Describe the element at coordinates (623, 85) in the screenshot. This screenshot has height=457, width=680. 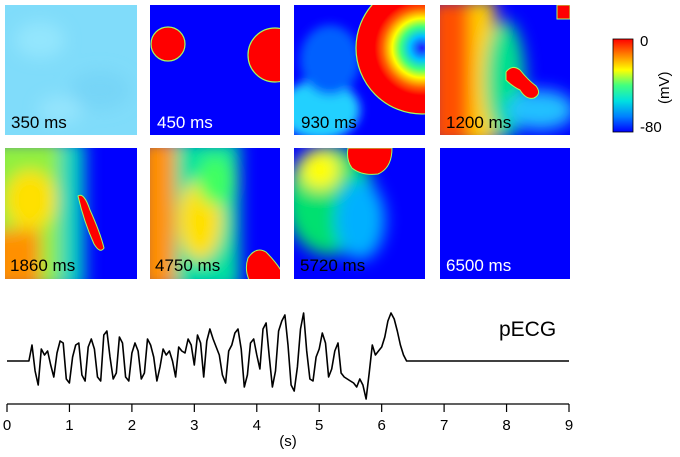
I see `colorbar-gradient` at that location.